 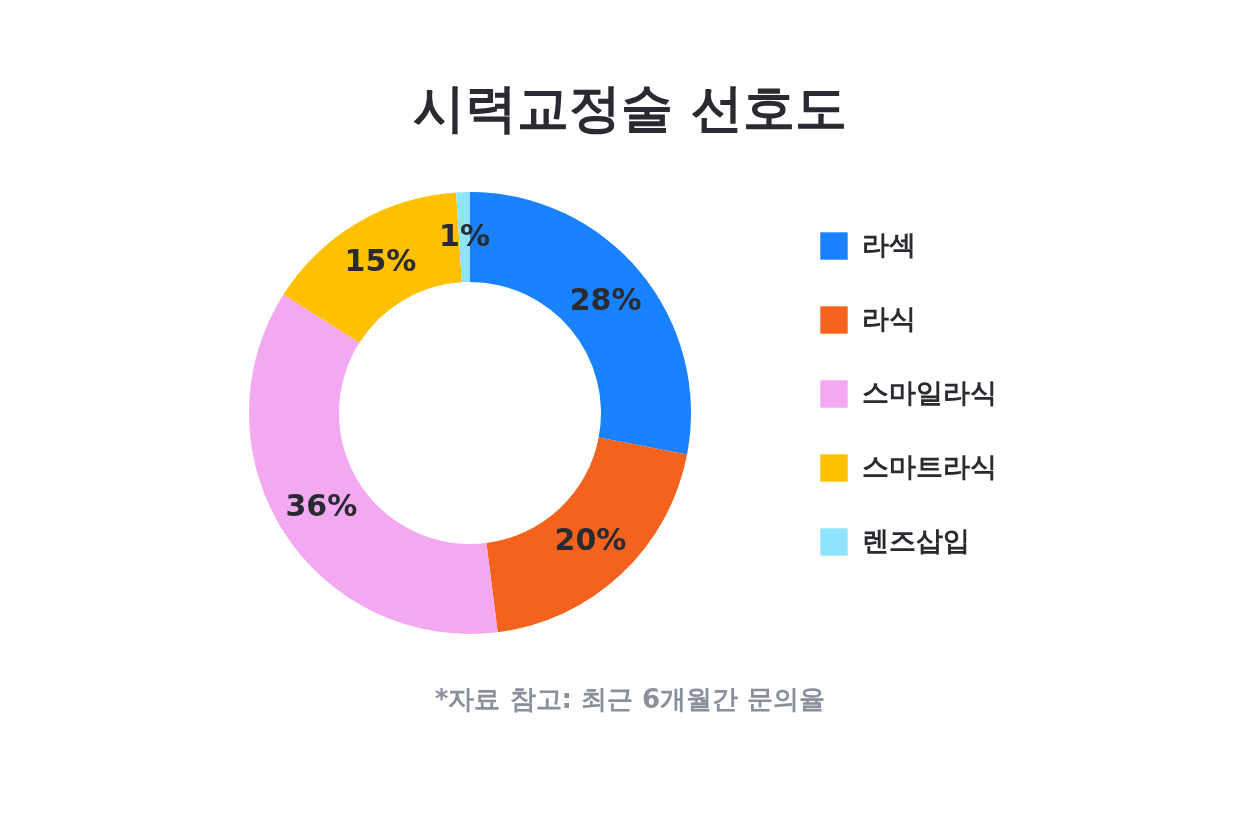 I want to click on data-label: 1%, so click(x=464, y=236).